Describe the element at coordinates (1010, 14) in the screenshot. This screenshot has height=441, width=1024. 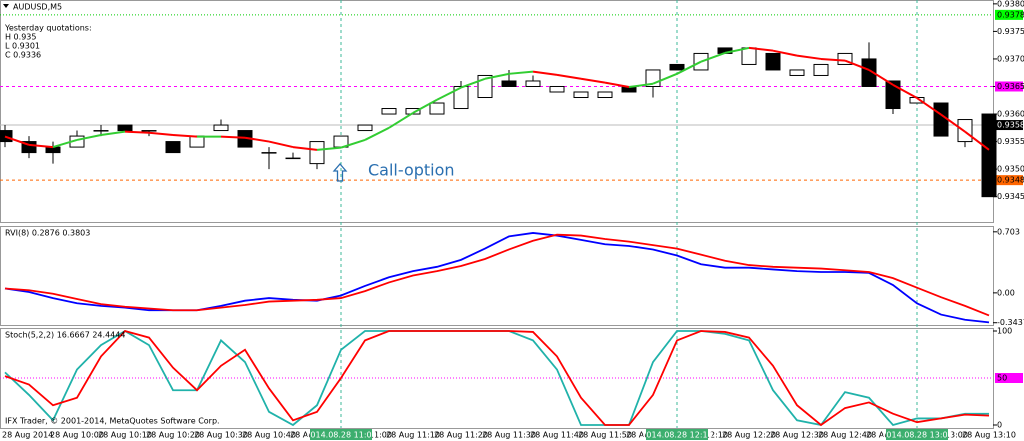
I see `level-label: 0.9378` at that location.